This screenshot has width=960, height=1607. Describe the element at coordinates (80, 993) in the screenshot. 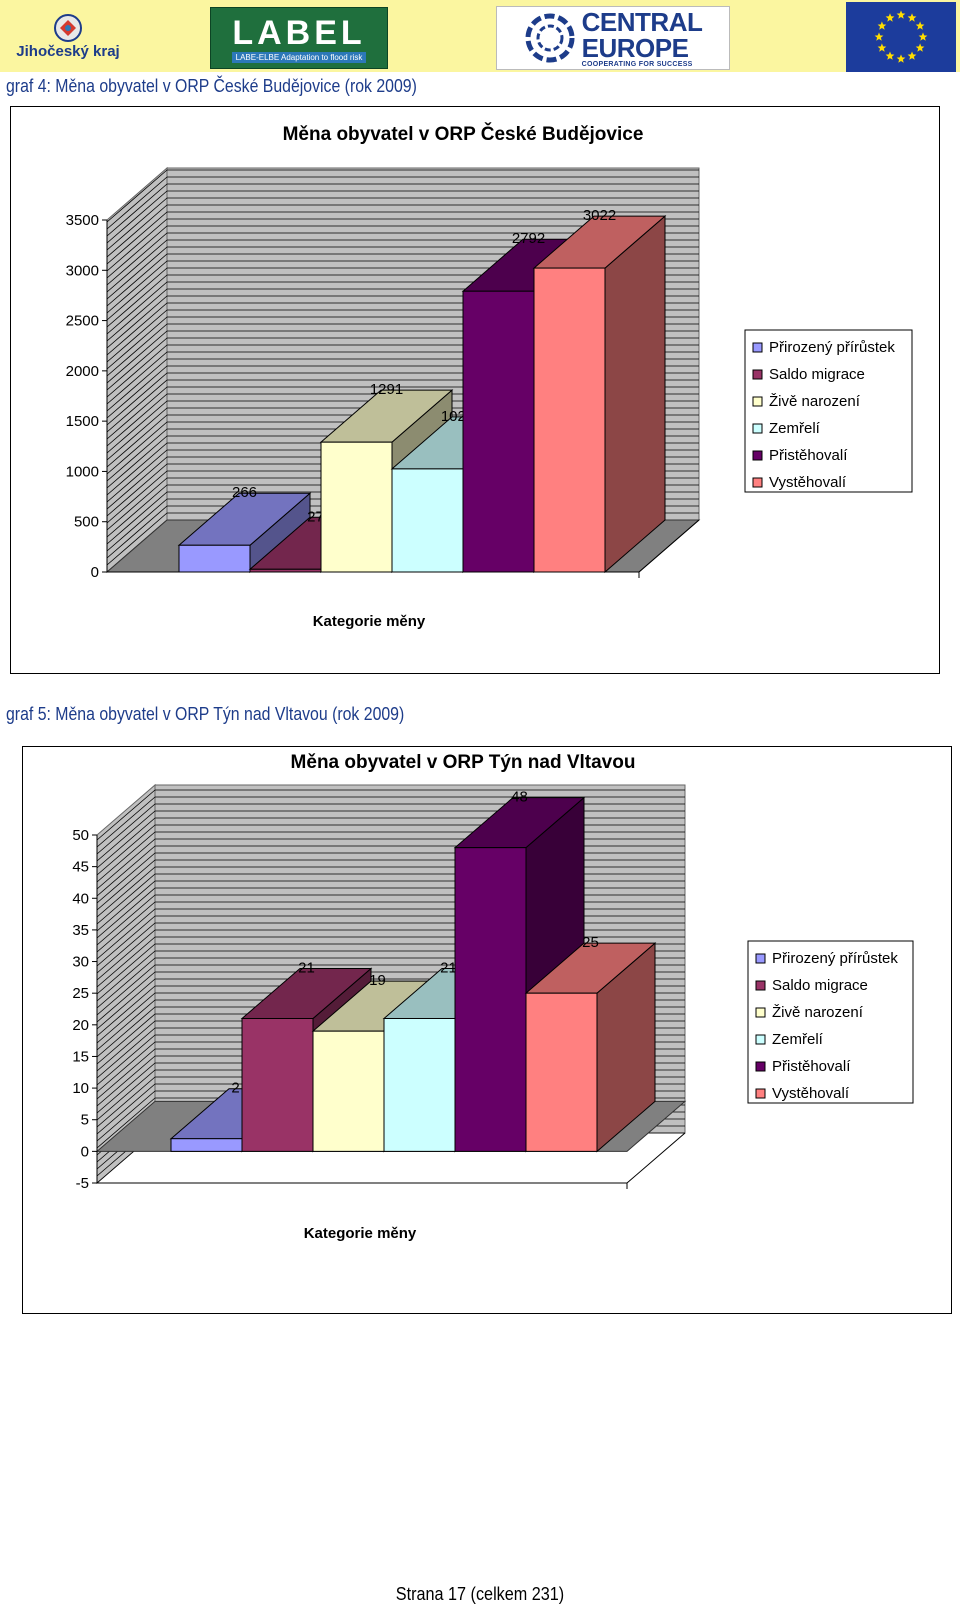

I see `y-tick-label: 25` at that location.